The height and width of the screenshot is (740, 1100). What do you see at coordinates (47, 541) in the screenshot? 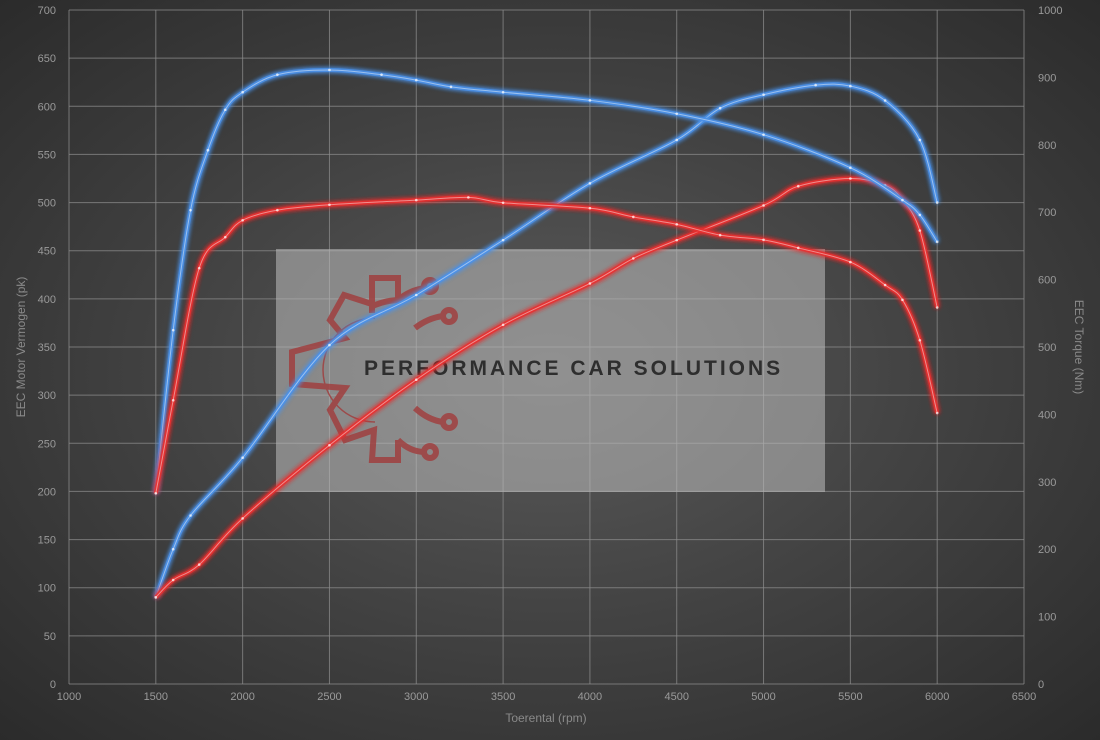
I see `y-tick-label: 150` at bounding box center [47, 541].